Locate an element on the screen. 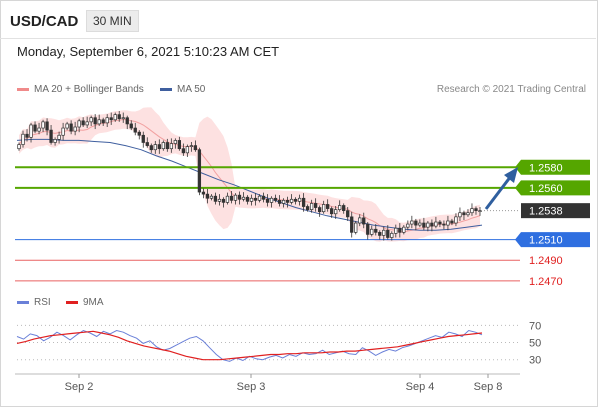 The width and height of the screenshot is (598, 407). timeframe-badge: 30 MIN is located at coordinates (112, 21).